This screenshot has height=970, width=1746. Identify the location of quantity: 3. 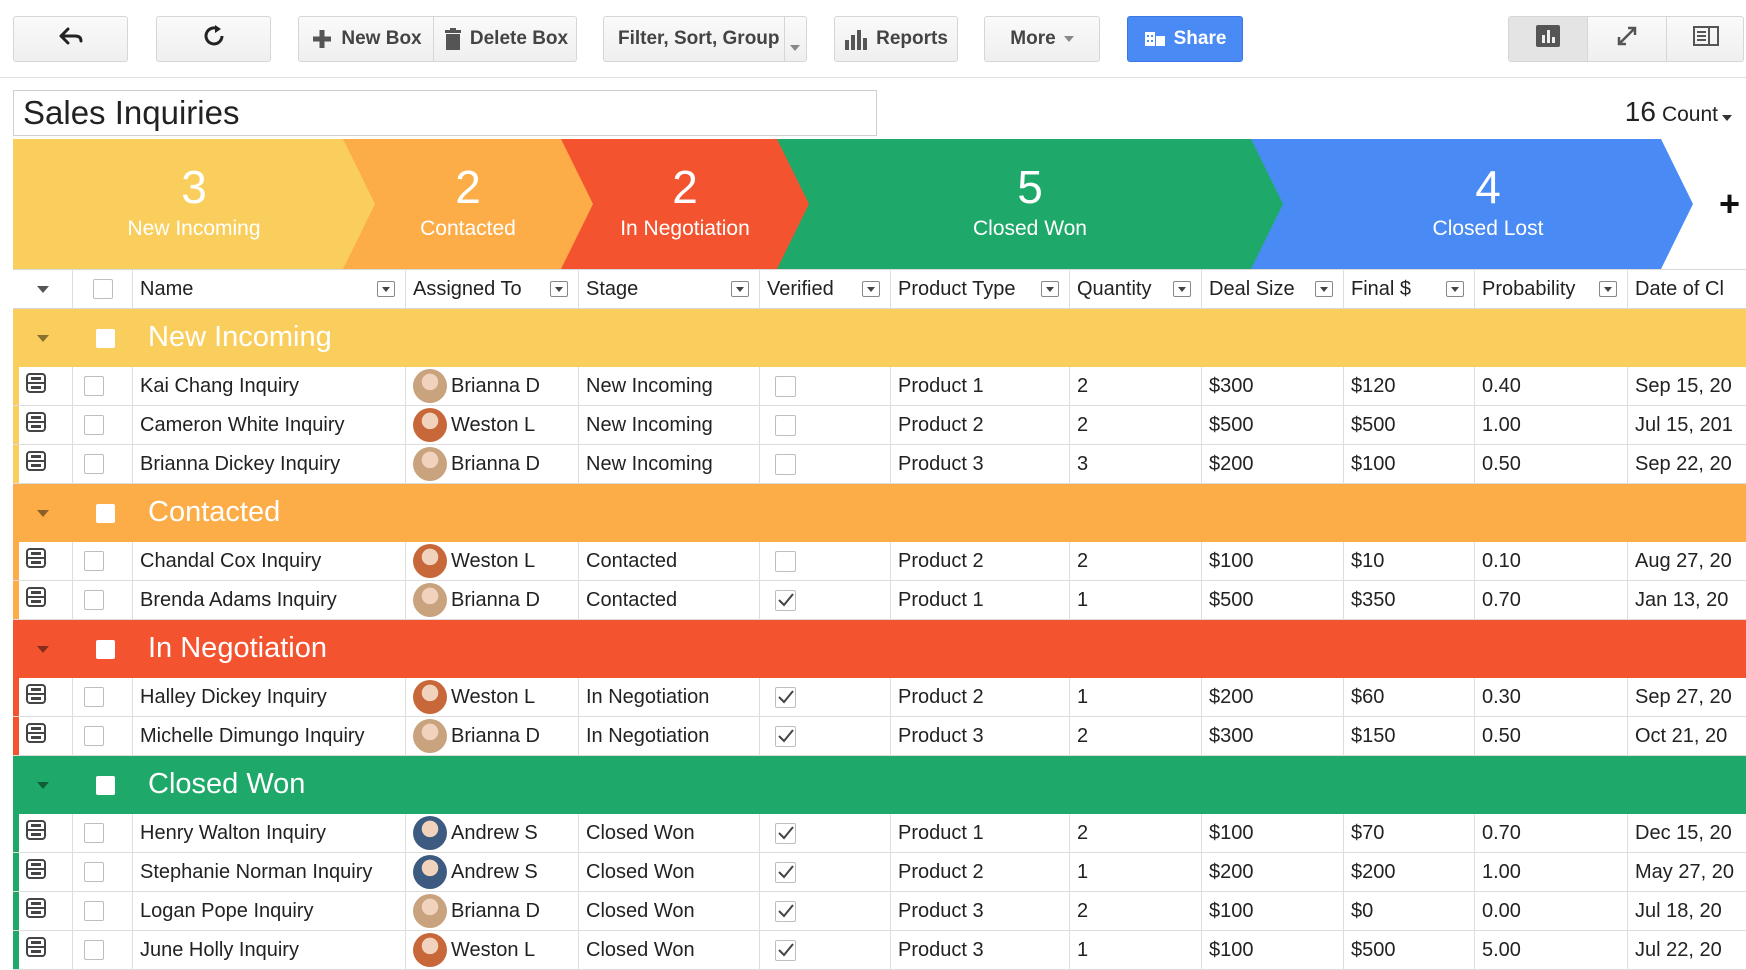
(1083, 463).